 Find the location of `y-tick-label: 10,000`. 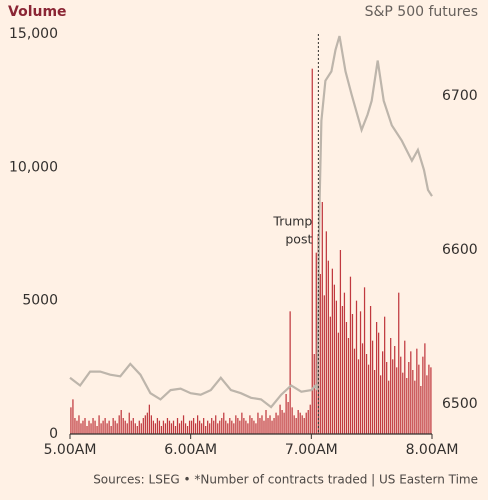

y-tick-label: 10,000 is located at coordinates (33, 167).